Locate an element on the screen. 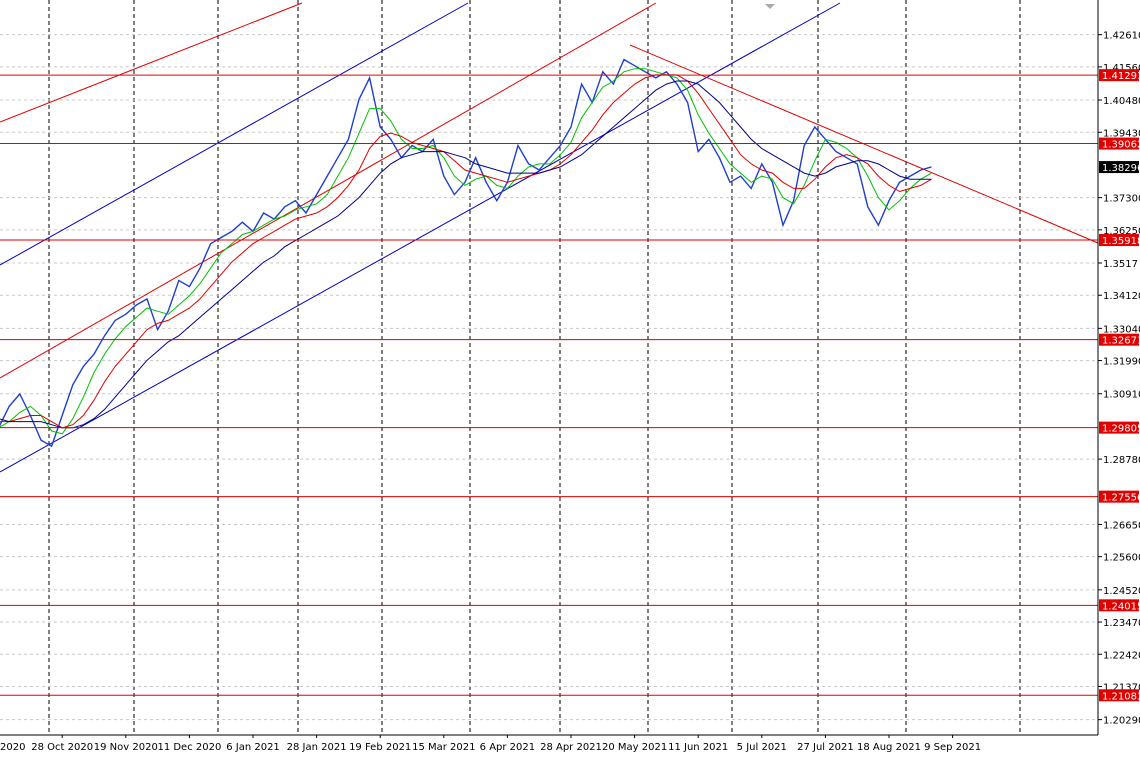  y-tick-label: 1.30910 is located at coordinates (1121, 395).